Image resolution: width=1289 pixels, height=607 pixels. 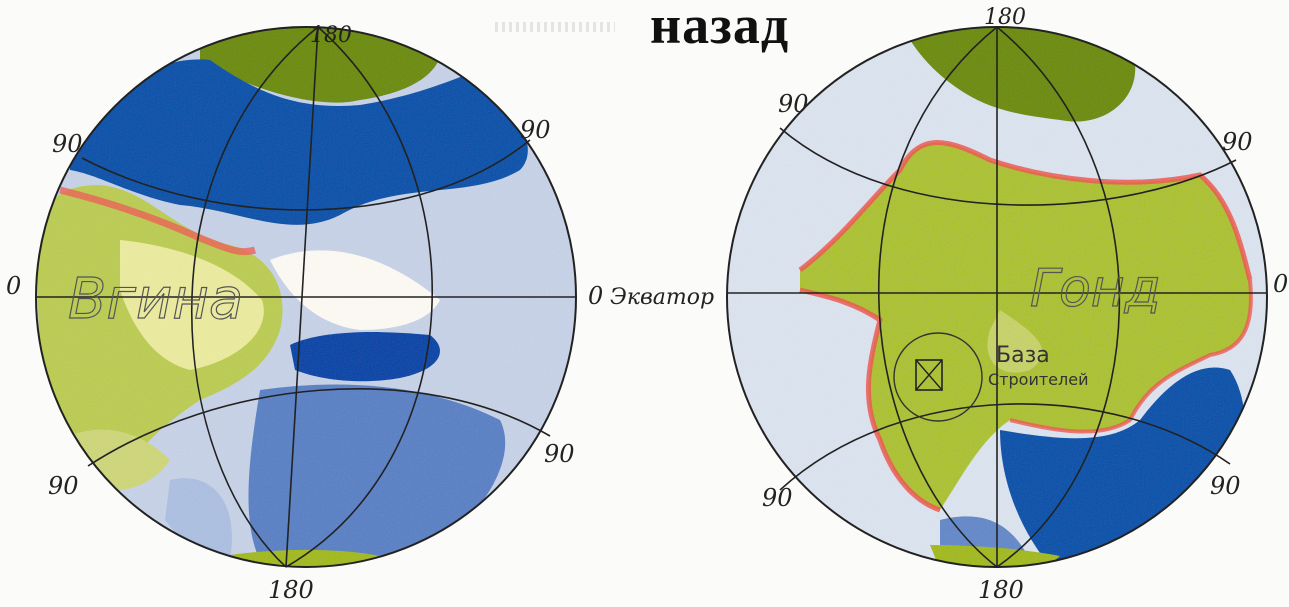 What do you see at coordinates (67, 144) in the screenshot?
I see `lat-label-upper-left: 90` at bounding box center [67, 144].